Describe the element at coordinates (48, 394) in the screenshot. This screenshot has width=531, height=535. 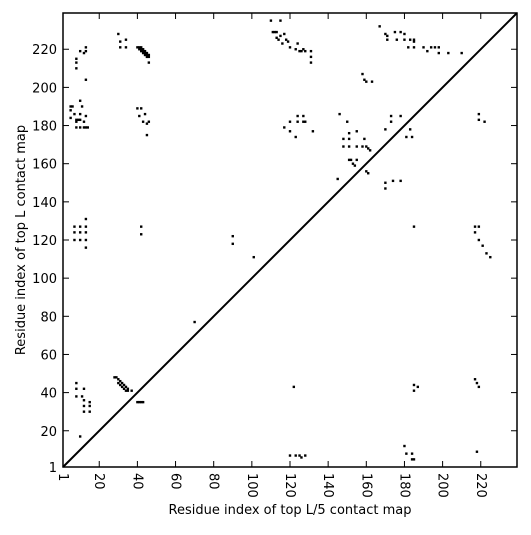
I see `y-tick-label: 40` at that location.